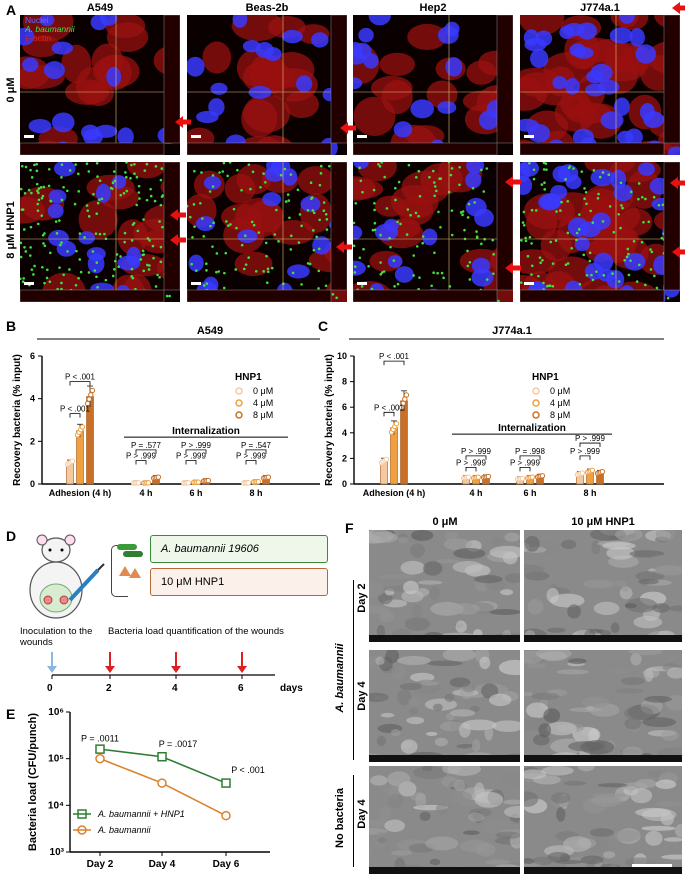 Image resolution: width=685 pixels, height=878 pixels. Describe the element at coordinates (196, 451) in the screenshot. I see `pvalue-bracket` at that location.